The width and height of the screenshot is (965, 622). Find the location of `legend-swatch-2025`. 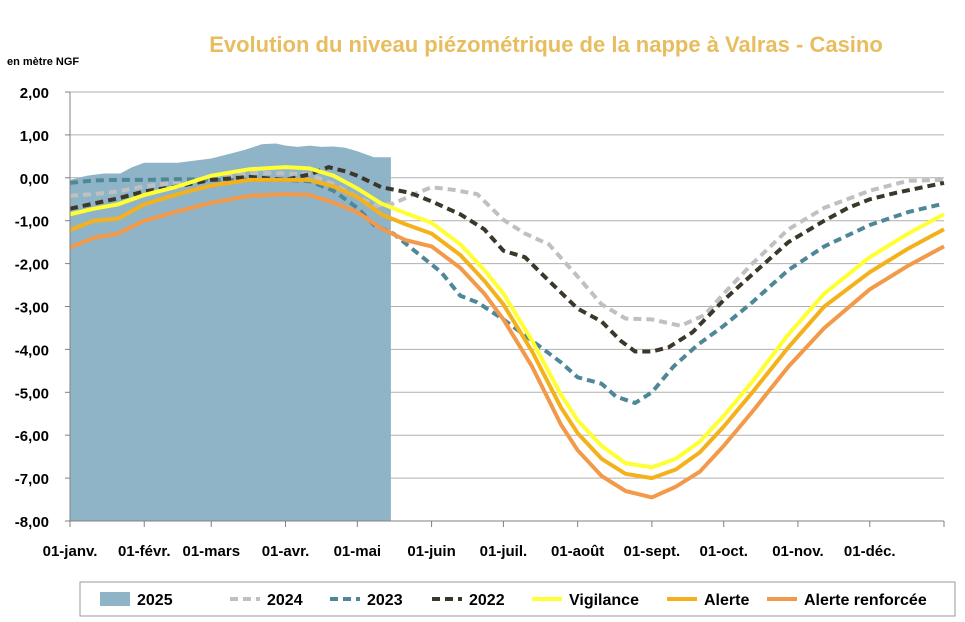

legend-swatch-2025 is located at coordinates (115, 599).